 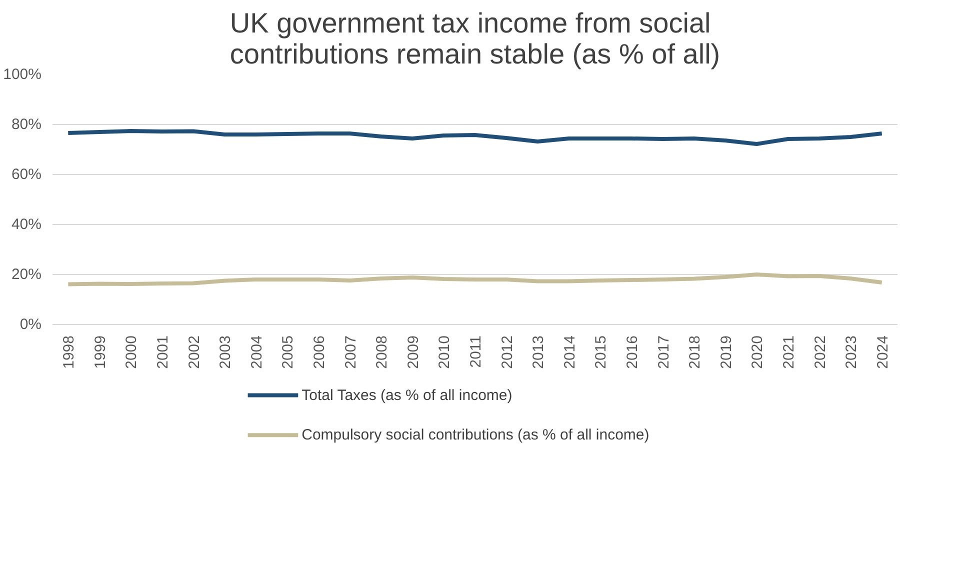 I want to click on x-tick-label: 2011, so click(x=476, y=351).